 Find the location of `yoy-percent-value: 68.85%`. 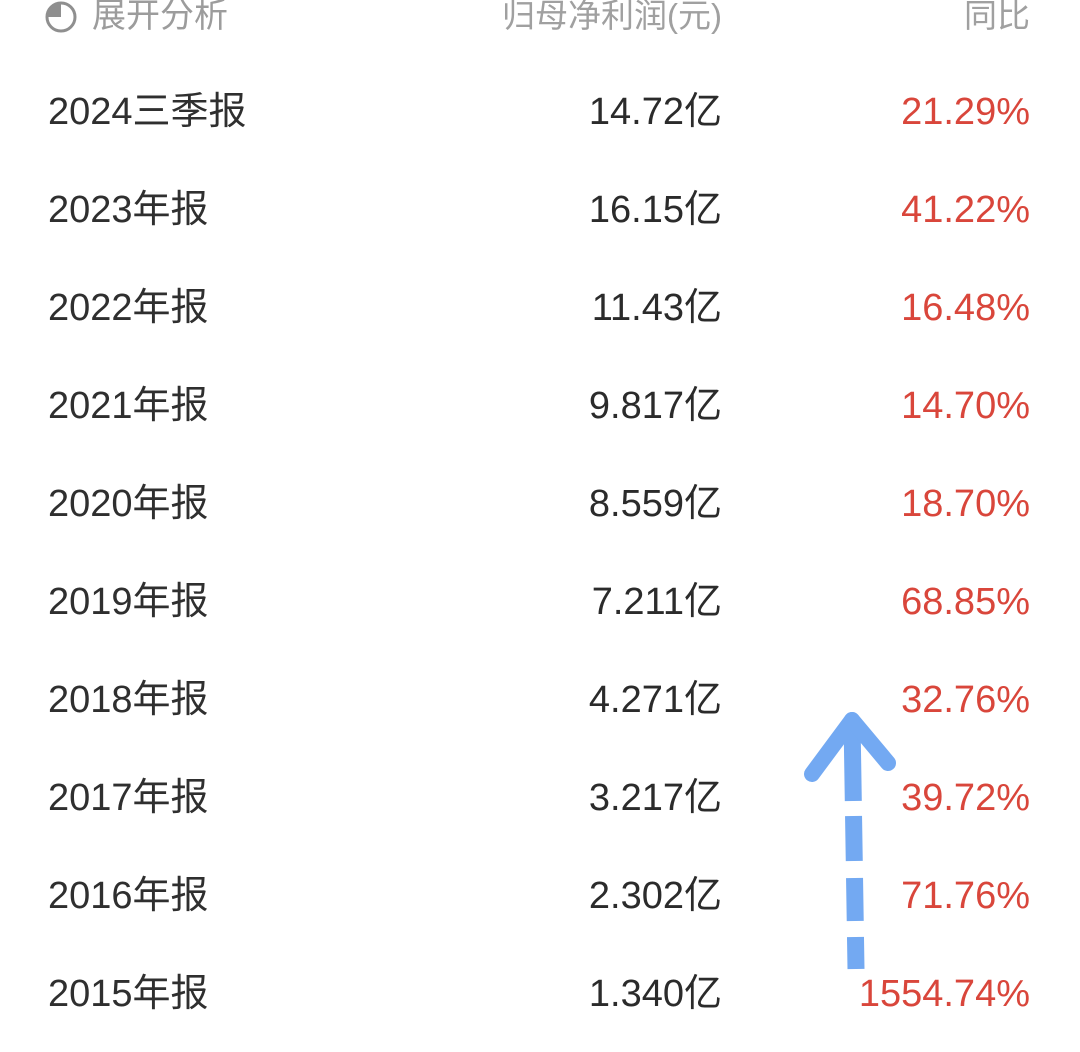

yoy-percent-value: 68.85% is located at coordinates (965, 602).